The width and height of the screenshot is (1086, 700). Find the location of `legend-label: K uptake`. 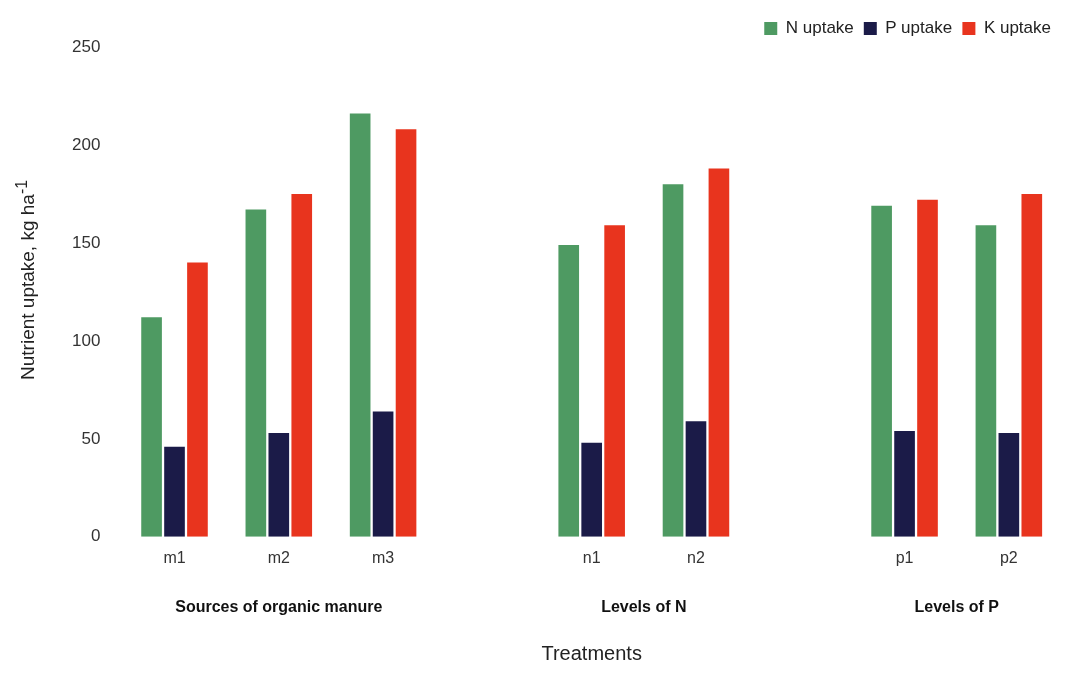

legend-label: K uptake is located at coordinates (1017, 28).